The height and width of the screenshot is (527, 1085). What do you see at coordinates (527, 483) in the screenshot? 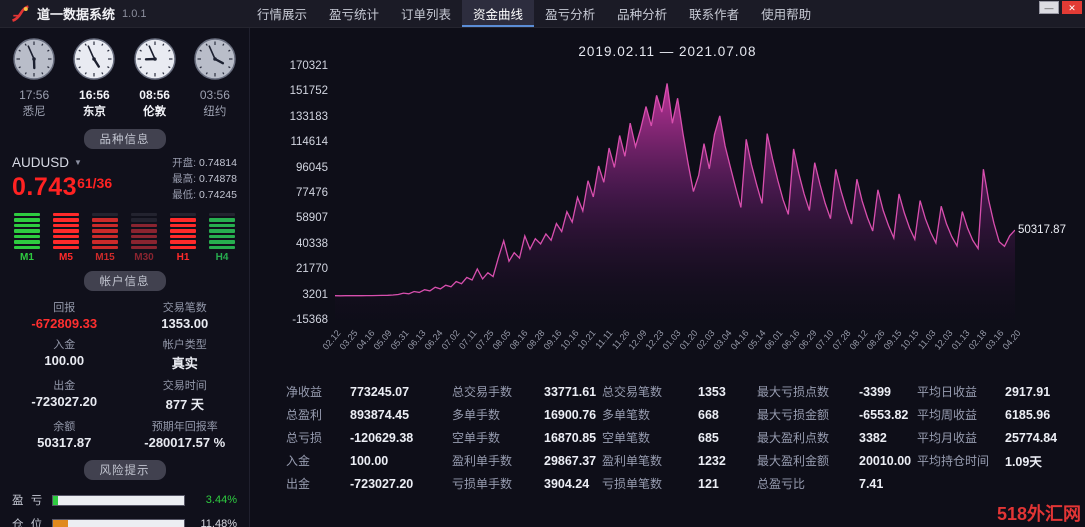
I see `stat-item: 亏损单手数 3904.24` at bounding box center [527, 483].